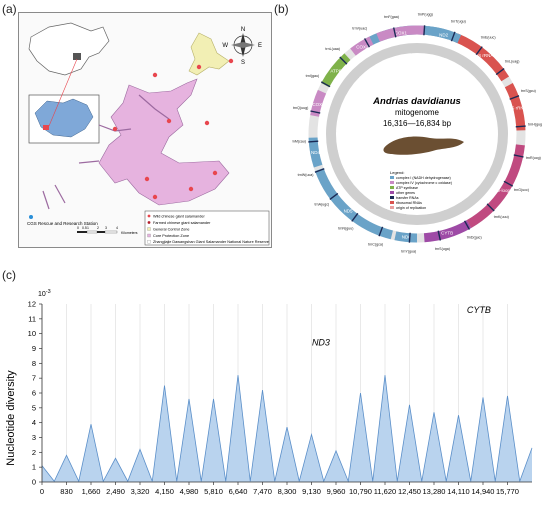 This screenshot has width=550, height=524. What do you see at coordinates (34, 393) in the screenshot?
I see `y-tick-label: 6` at bounding box center [34, 393].